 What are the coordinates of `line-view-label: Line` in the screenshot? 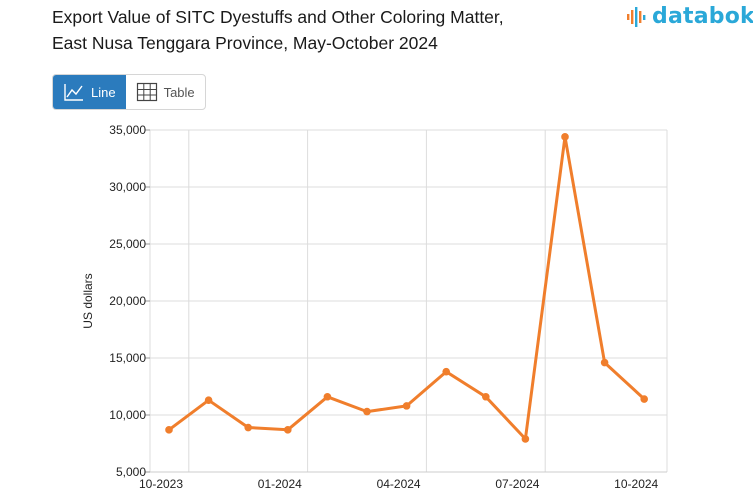 It's located at (103, 92).